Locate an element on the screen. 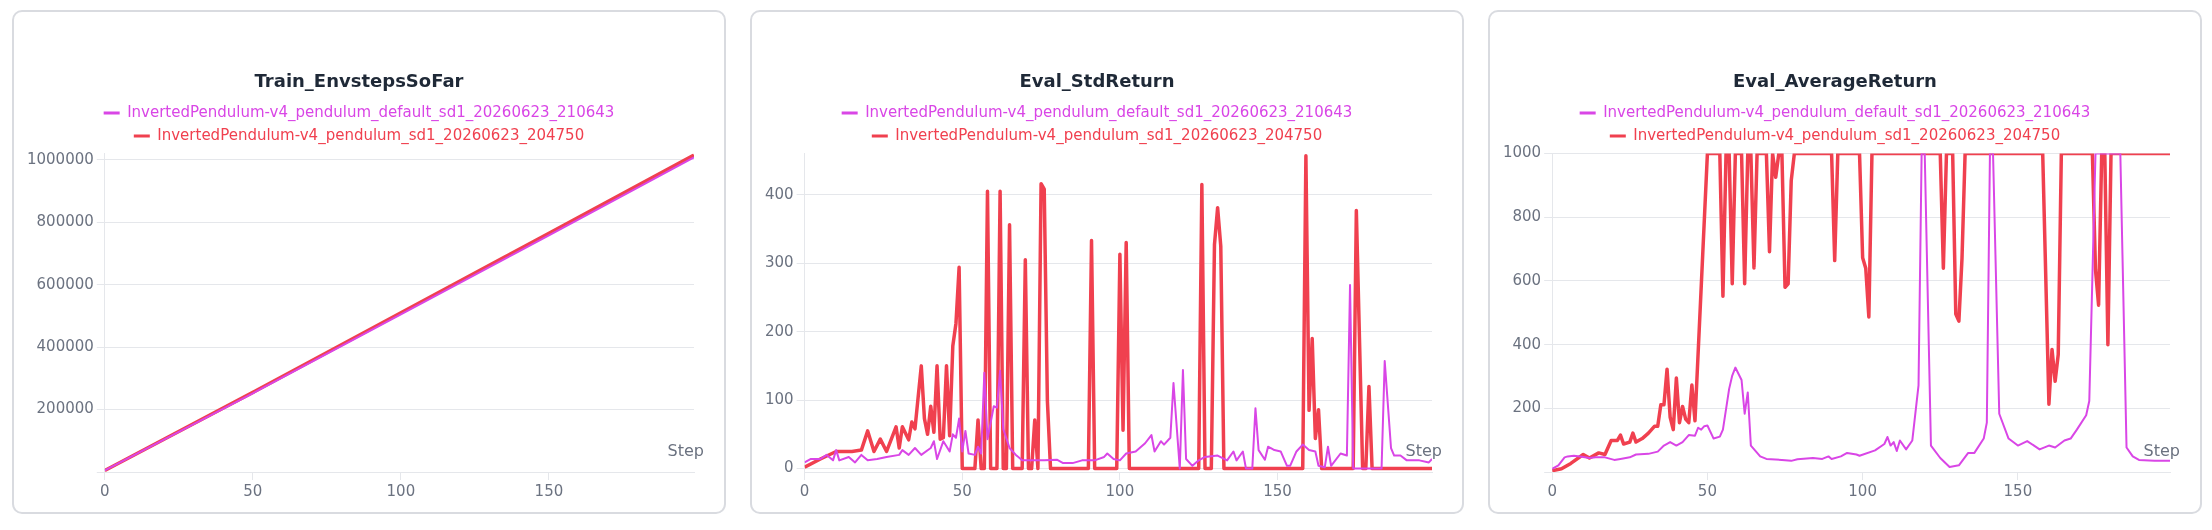 This screenshot has height=530, width=2212. chart-title: Eval_AverageReturn is located at coordinates (1835, 81).